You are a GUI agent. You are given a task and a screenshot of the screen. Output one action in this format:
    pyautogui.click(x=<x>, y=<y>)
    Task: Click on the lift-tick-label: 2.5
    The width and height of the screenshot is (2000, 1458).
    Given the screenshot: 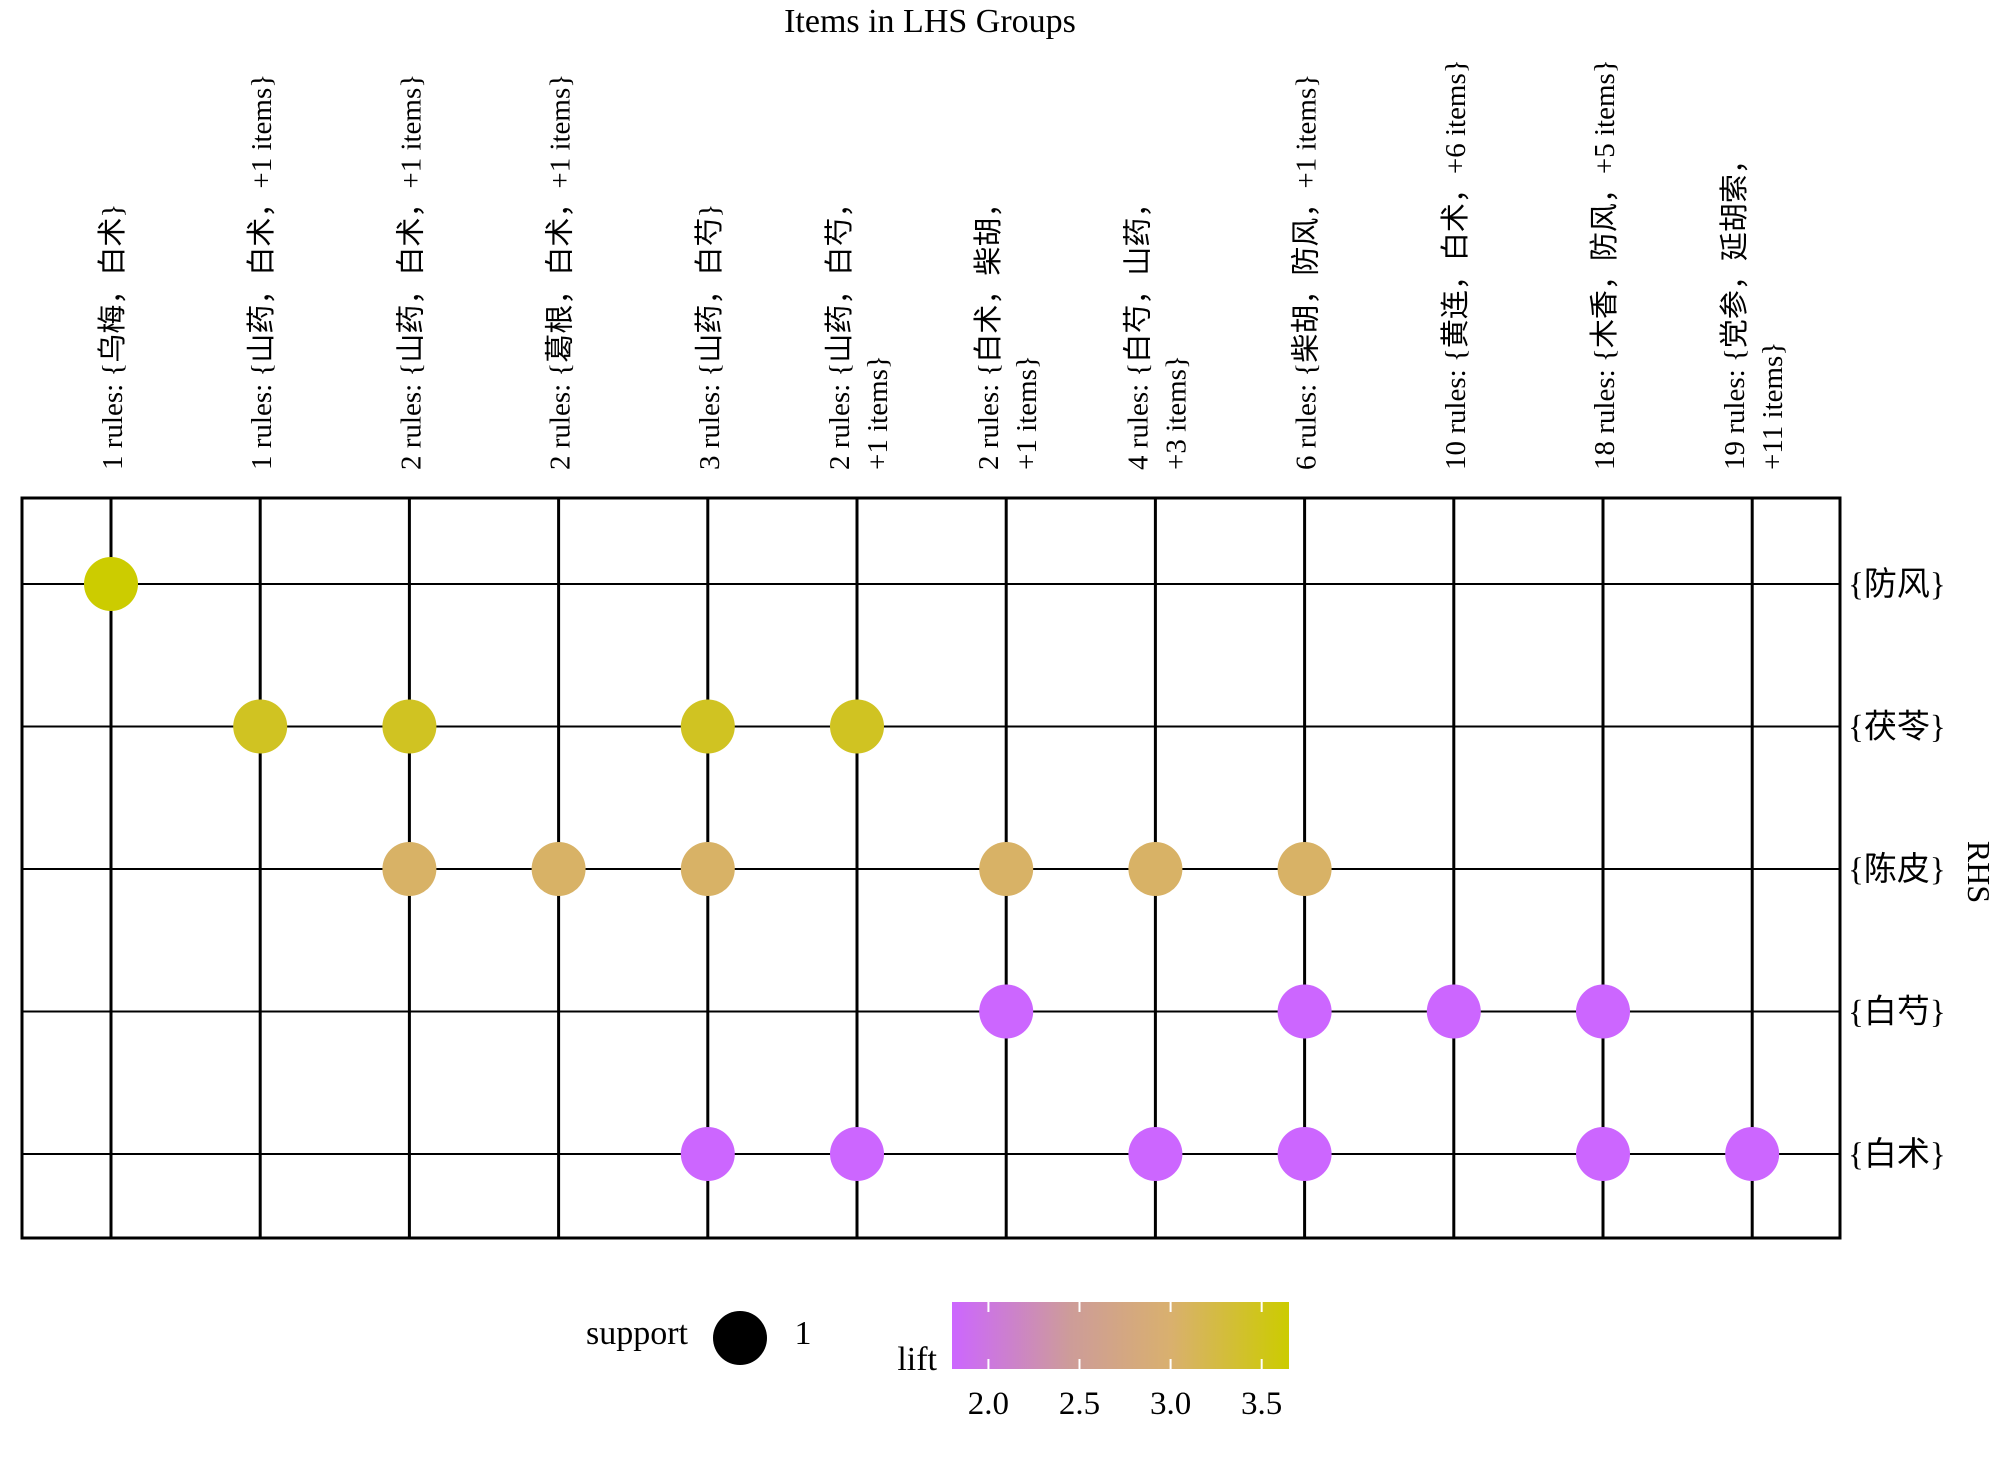 What is the action you would take?
    pyautogui.click(x=1079, y=1404)
    